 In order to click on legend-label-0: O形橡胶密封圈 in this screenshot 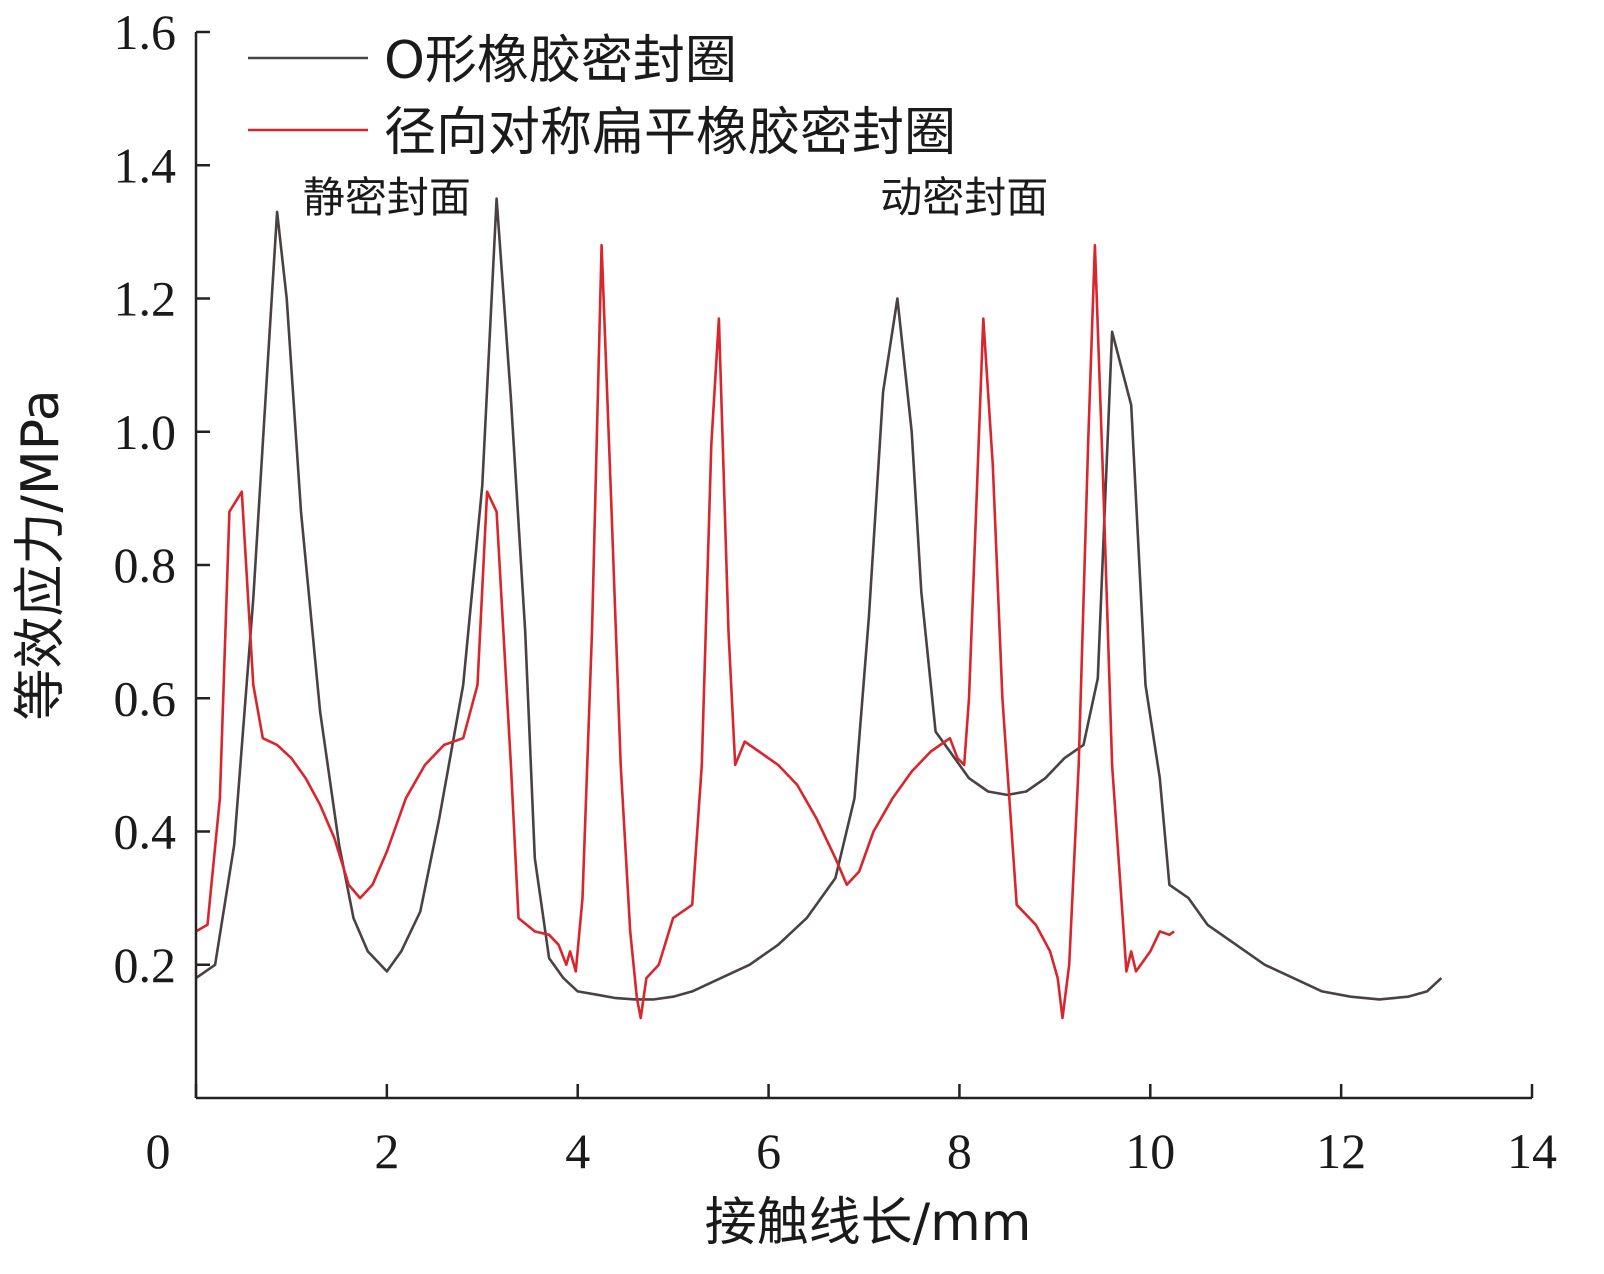, I will do `click(560, 61)`.